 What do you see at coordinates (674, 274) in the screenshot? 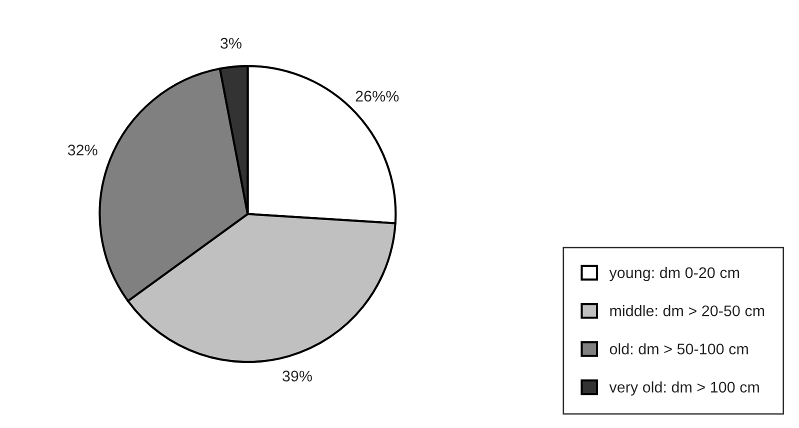
I see `legend-label: young: dm 0-20 cm` at bounding box center [674, 274].